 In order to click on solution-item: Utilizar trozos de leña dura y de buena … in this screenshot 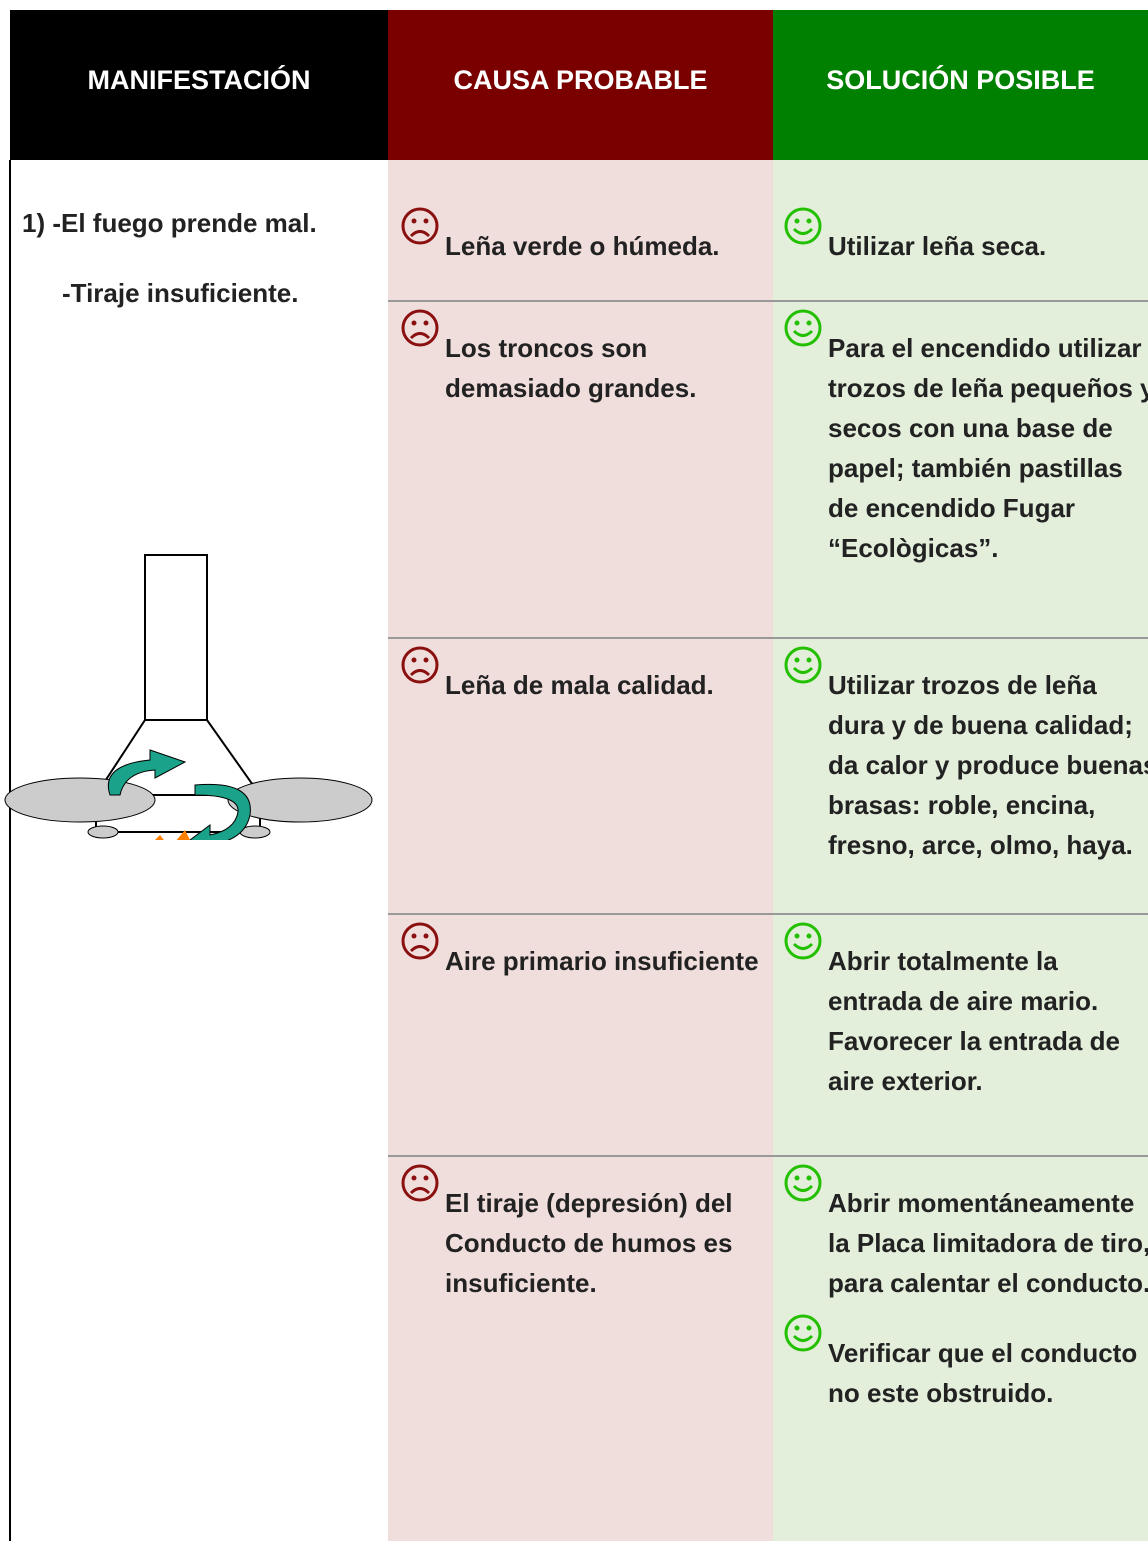, I will do `click(965, 755)`.